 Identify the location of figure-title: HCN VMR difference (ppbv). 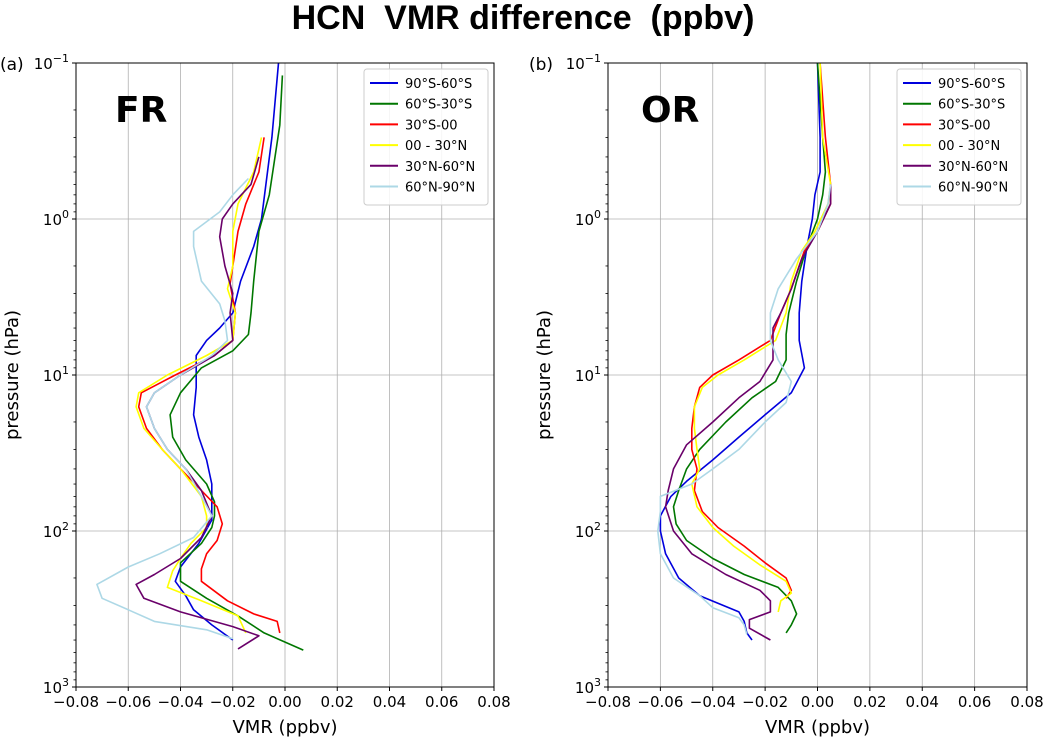
(523, 18).